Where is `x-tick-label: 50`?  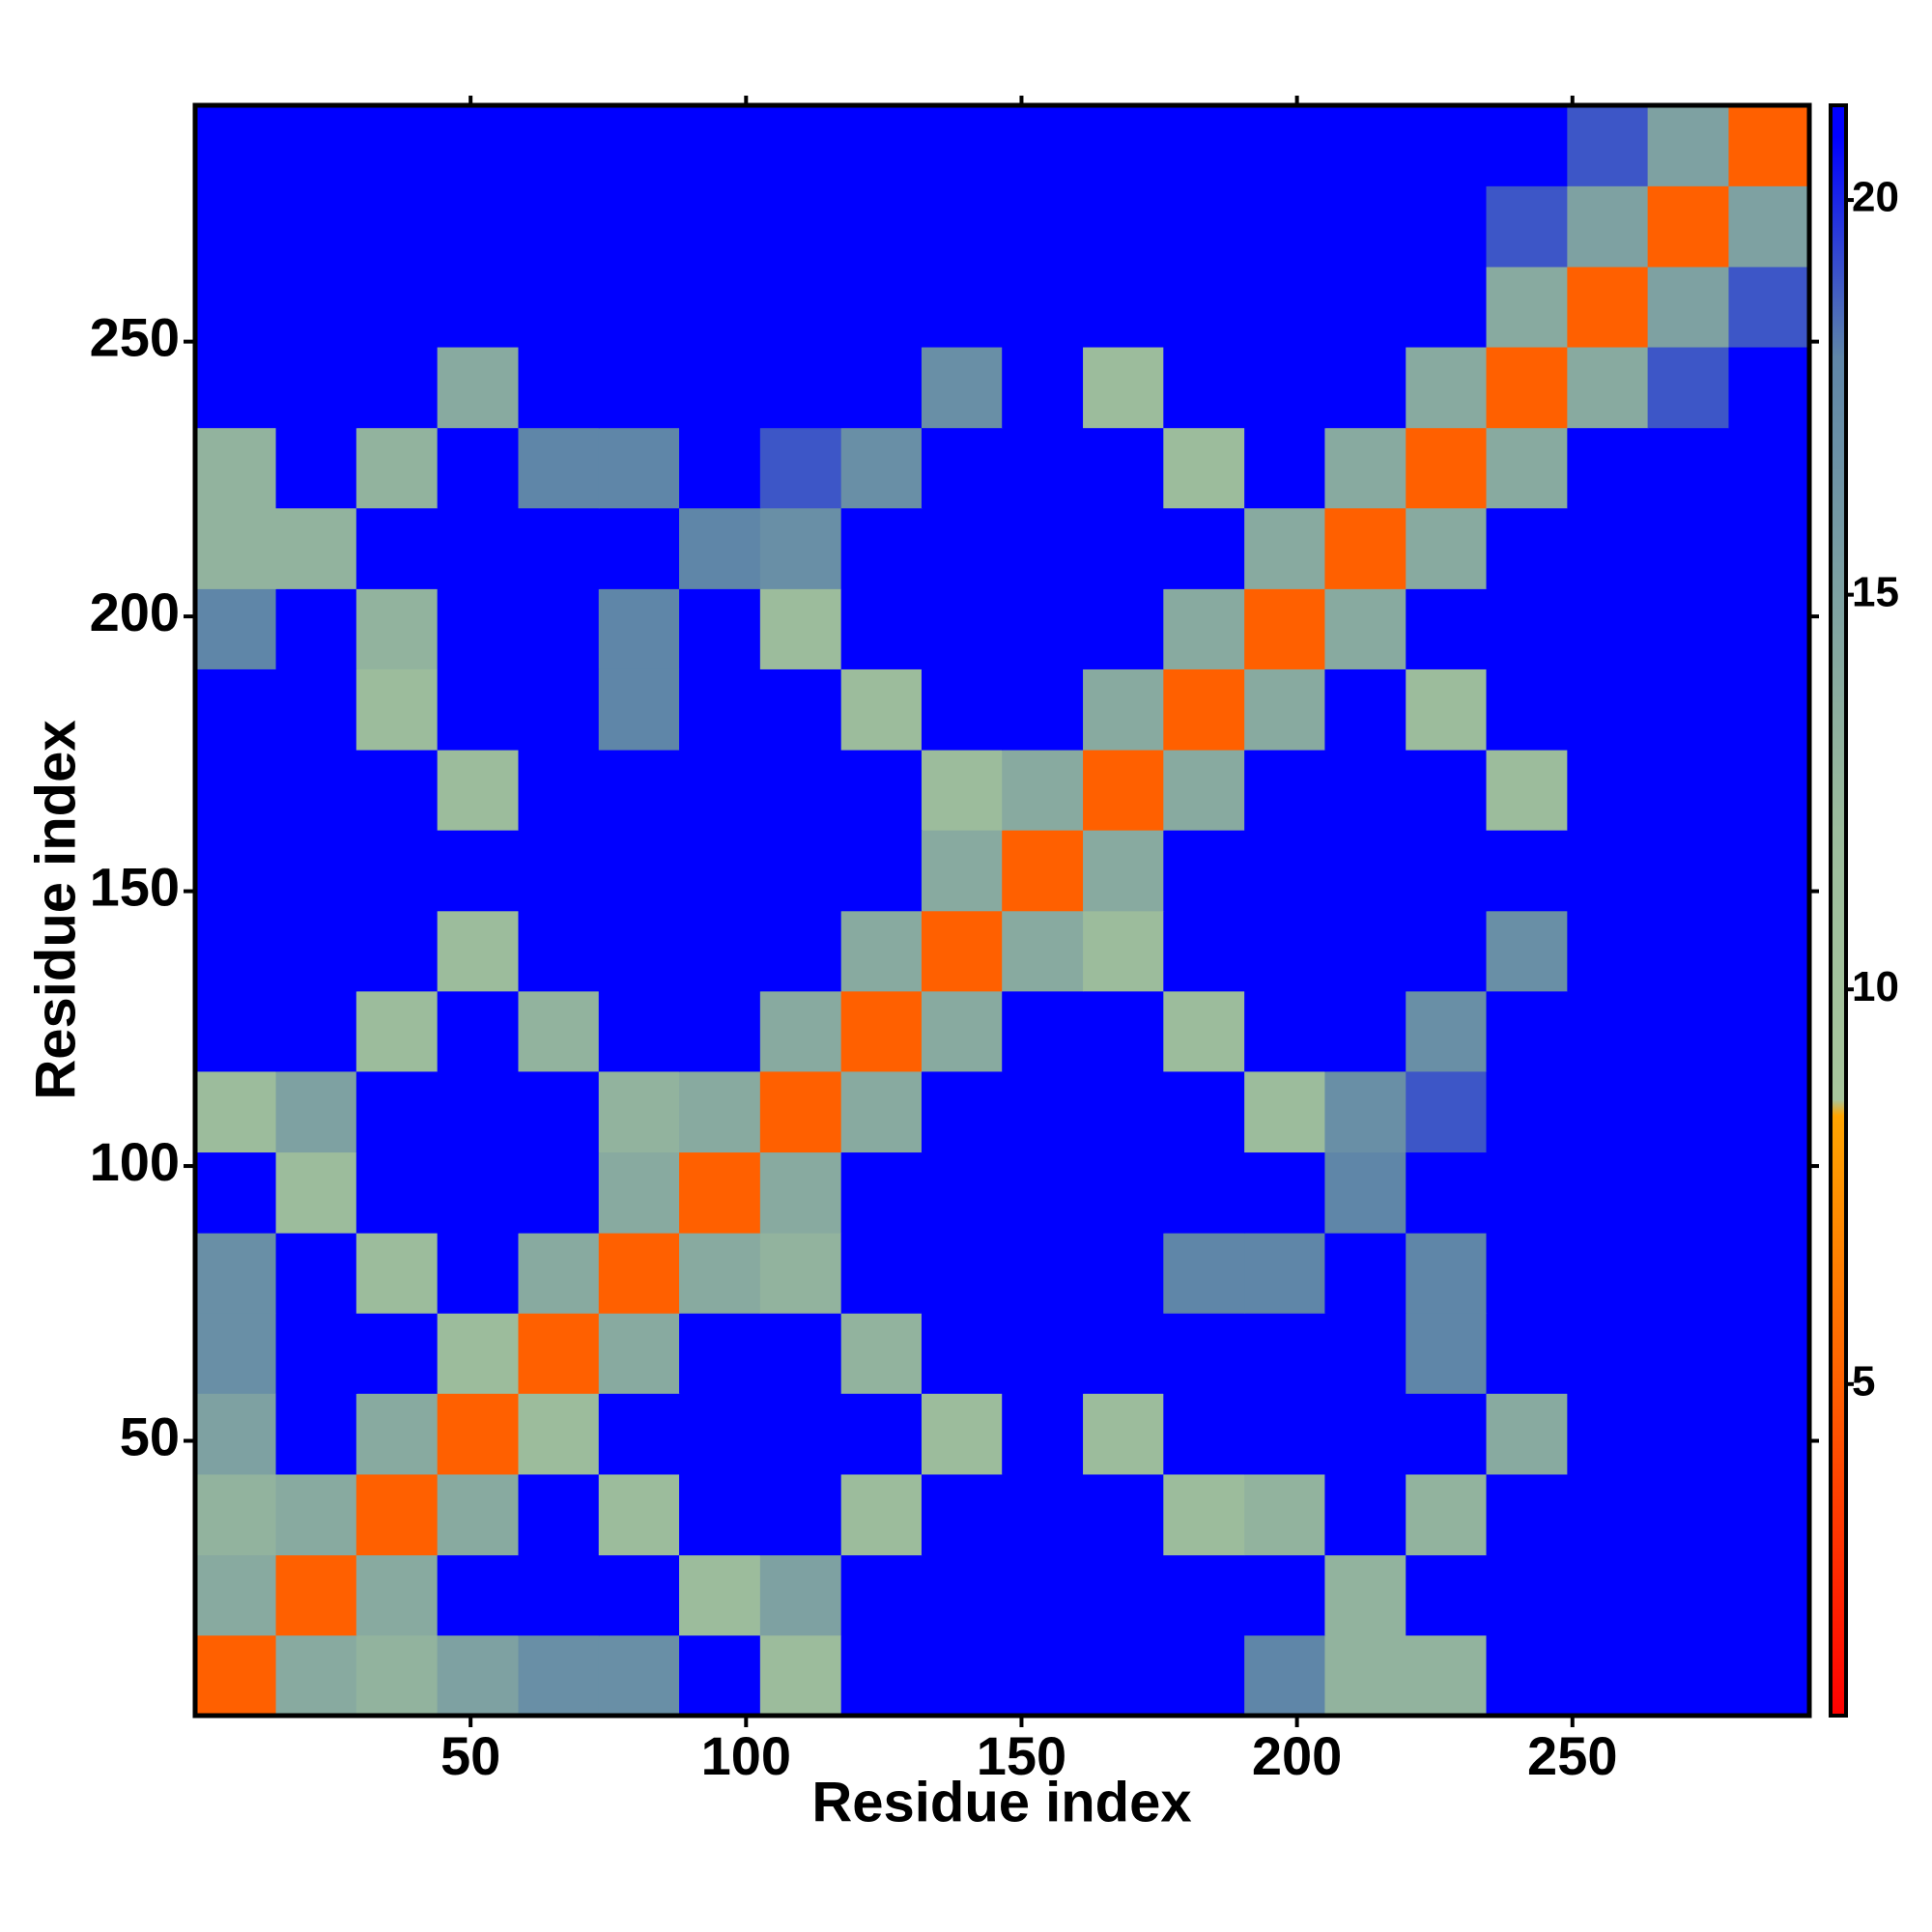 x-tick-label: 50 is located at coordinates (470, 1755).